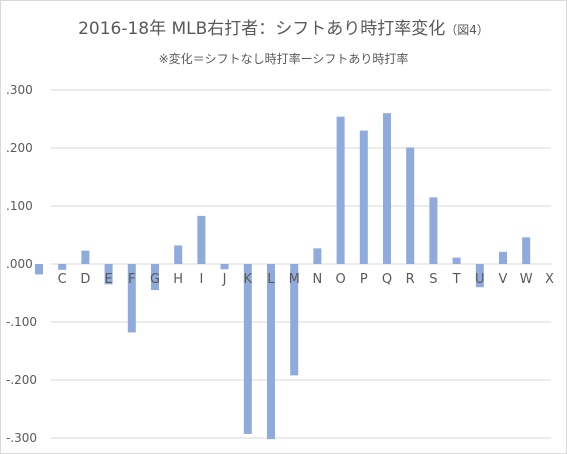  I want to click on x-tick-label: N, so click(318, 279).